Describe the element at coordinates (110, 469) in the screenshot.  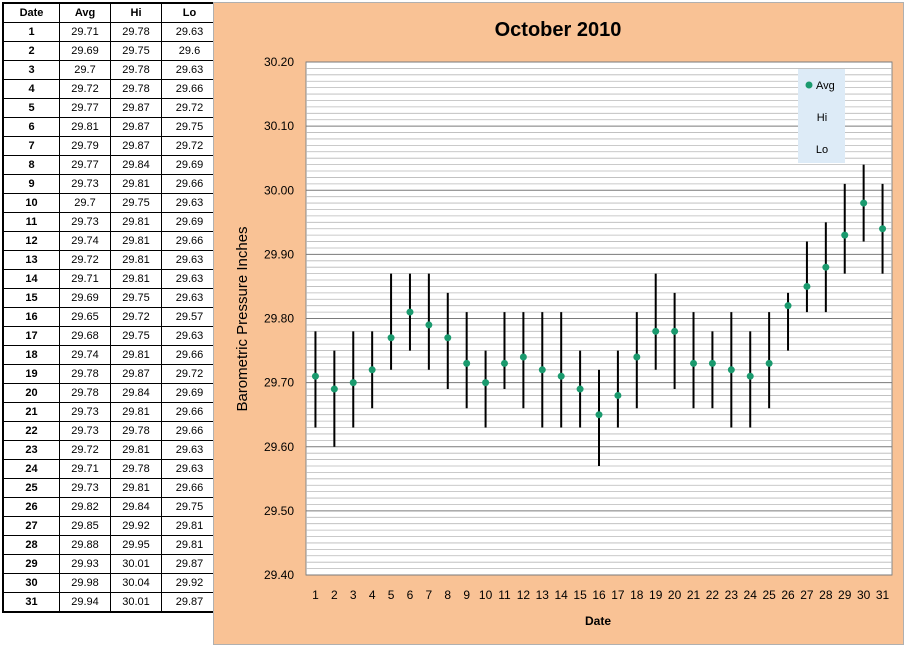
I see `table-row: 24 29.71 29.78 29.63` at that location.